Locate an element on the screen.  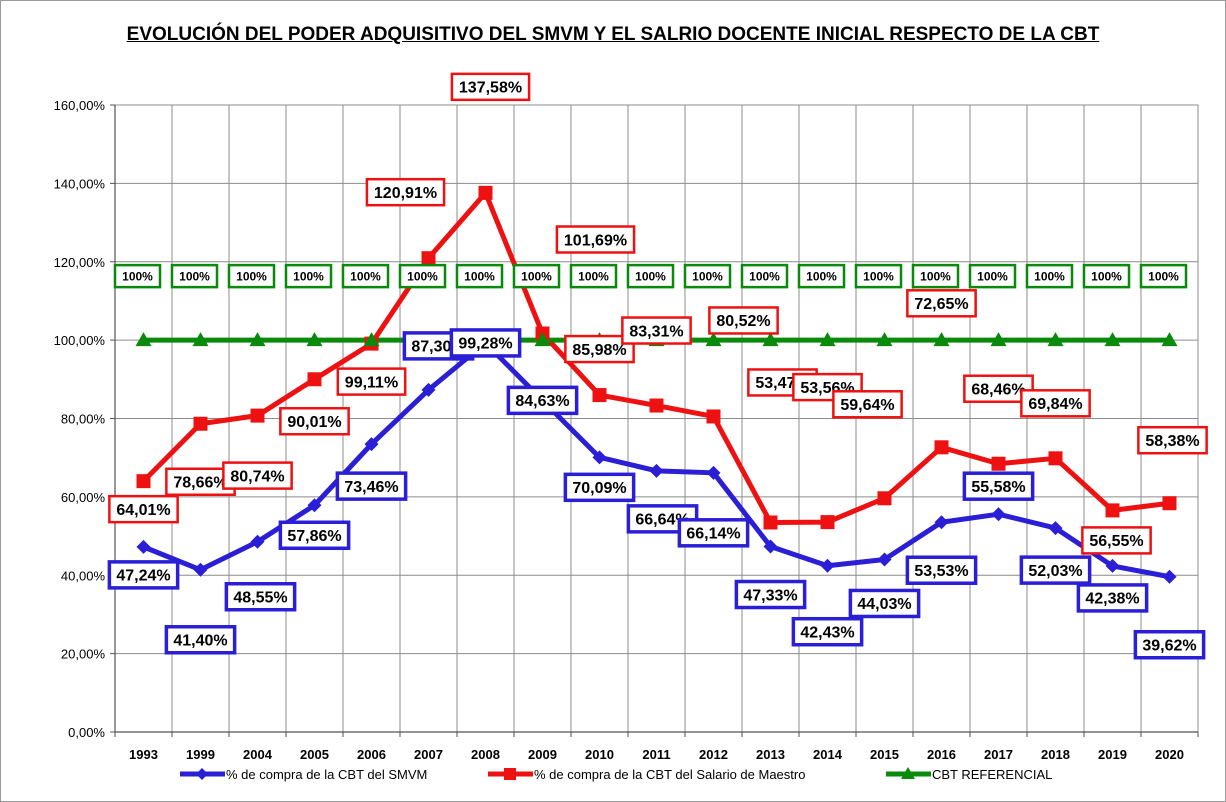
legend-label: CBT REFERENCIAL is located at coordinates (992, 774).